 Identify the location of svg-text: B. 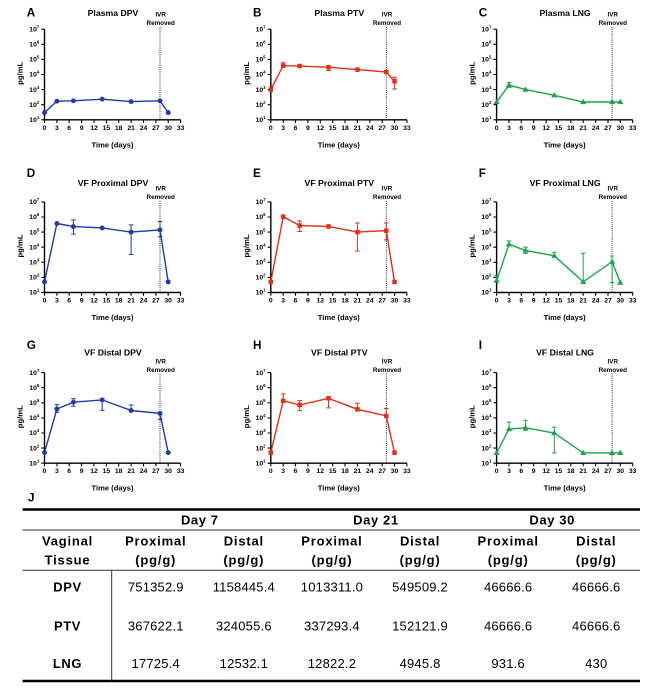
(257, 13).